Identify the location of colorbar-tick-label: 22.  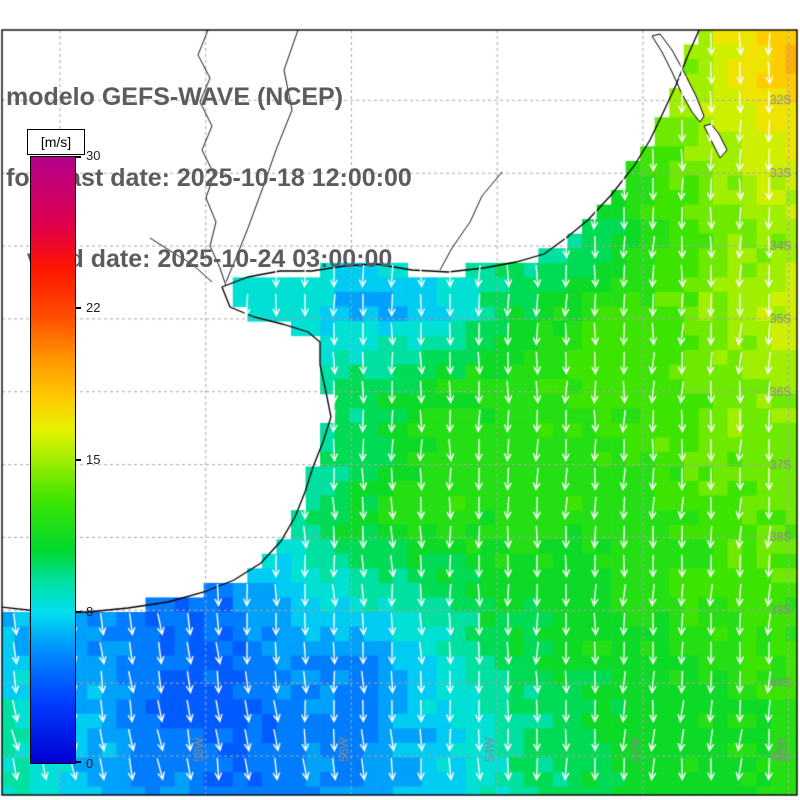
(93, 307).